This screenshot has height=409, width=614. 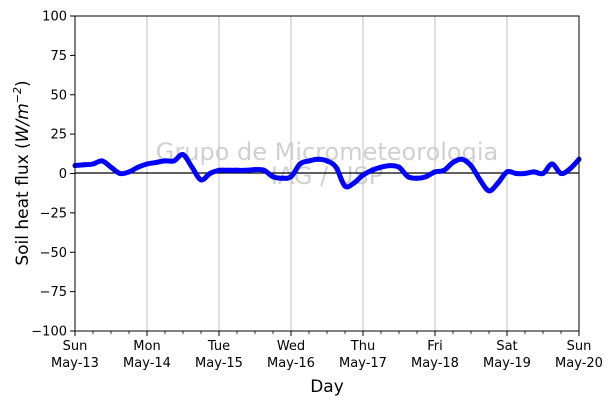 What do you see at coordinates (327, 387) in the screenshot?
I see `x-axis-label: Day` at bounding box center [327, 387].